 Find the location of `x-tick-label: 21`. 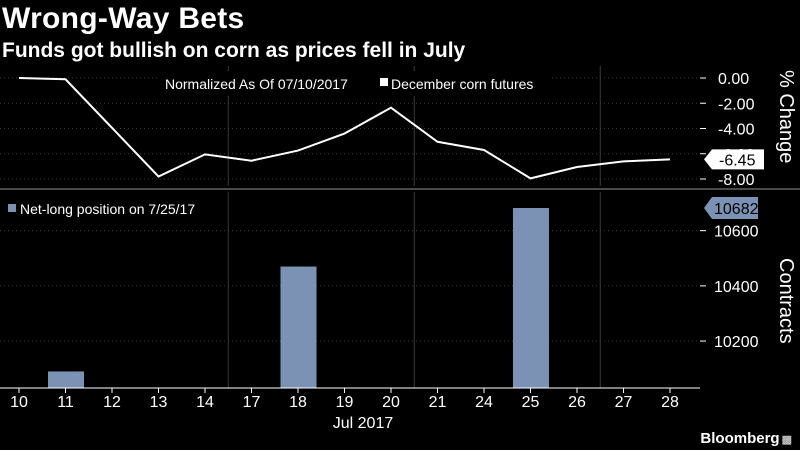

x-tick-label: 21 is located at coordinates (438, 402).